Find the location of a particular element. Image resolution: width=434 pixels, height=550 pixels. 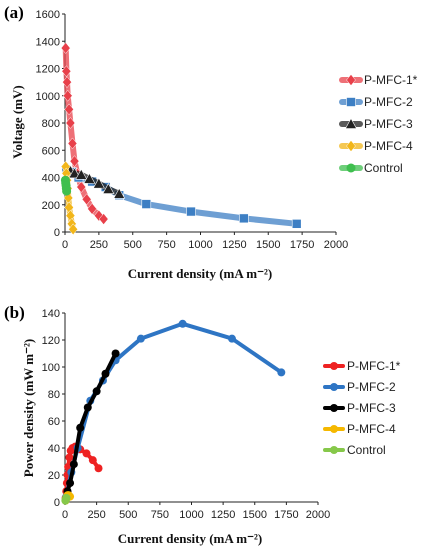

panel-b-legend: P-MFC-1* P-MFC-2 P-MFC-3 P-MFC-4 Control is located at coordinates (362, 408).